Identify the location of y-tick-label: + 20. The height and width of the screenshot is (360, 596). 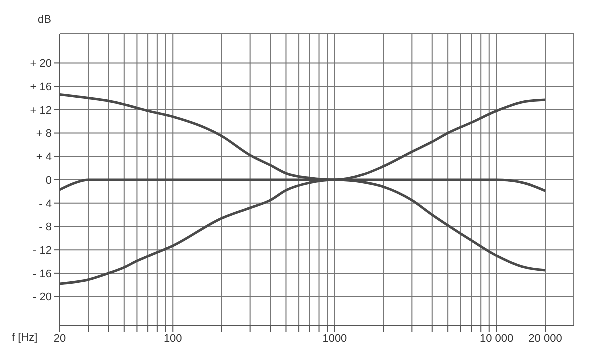
(41, 64).